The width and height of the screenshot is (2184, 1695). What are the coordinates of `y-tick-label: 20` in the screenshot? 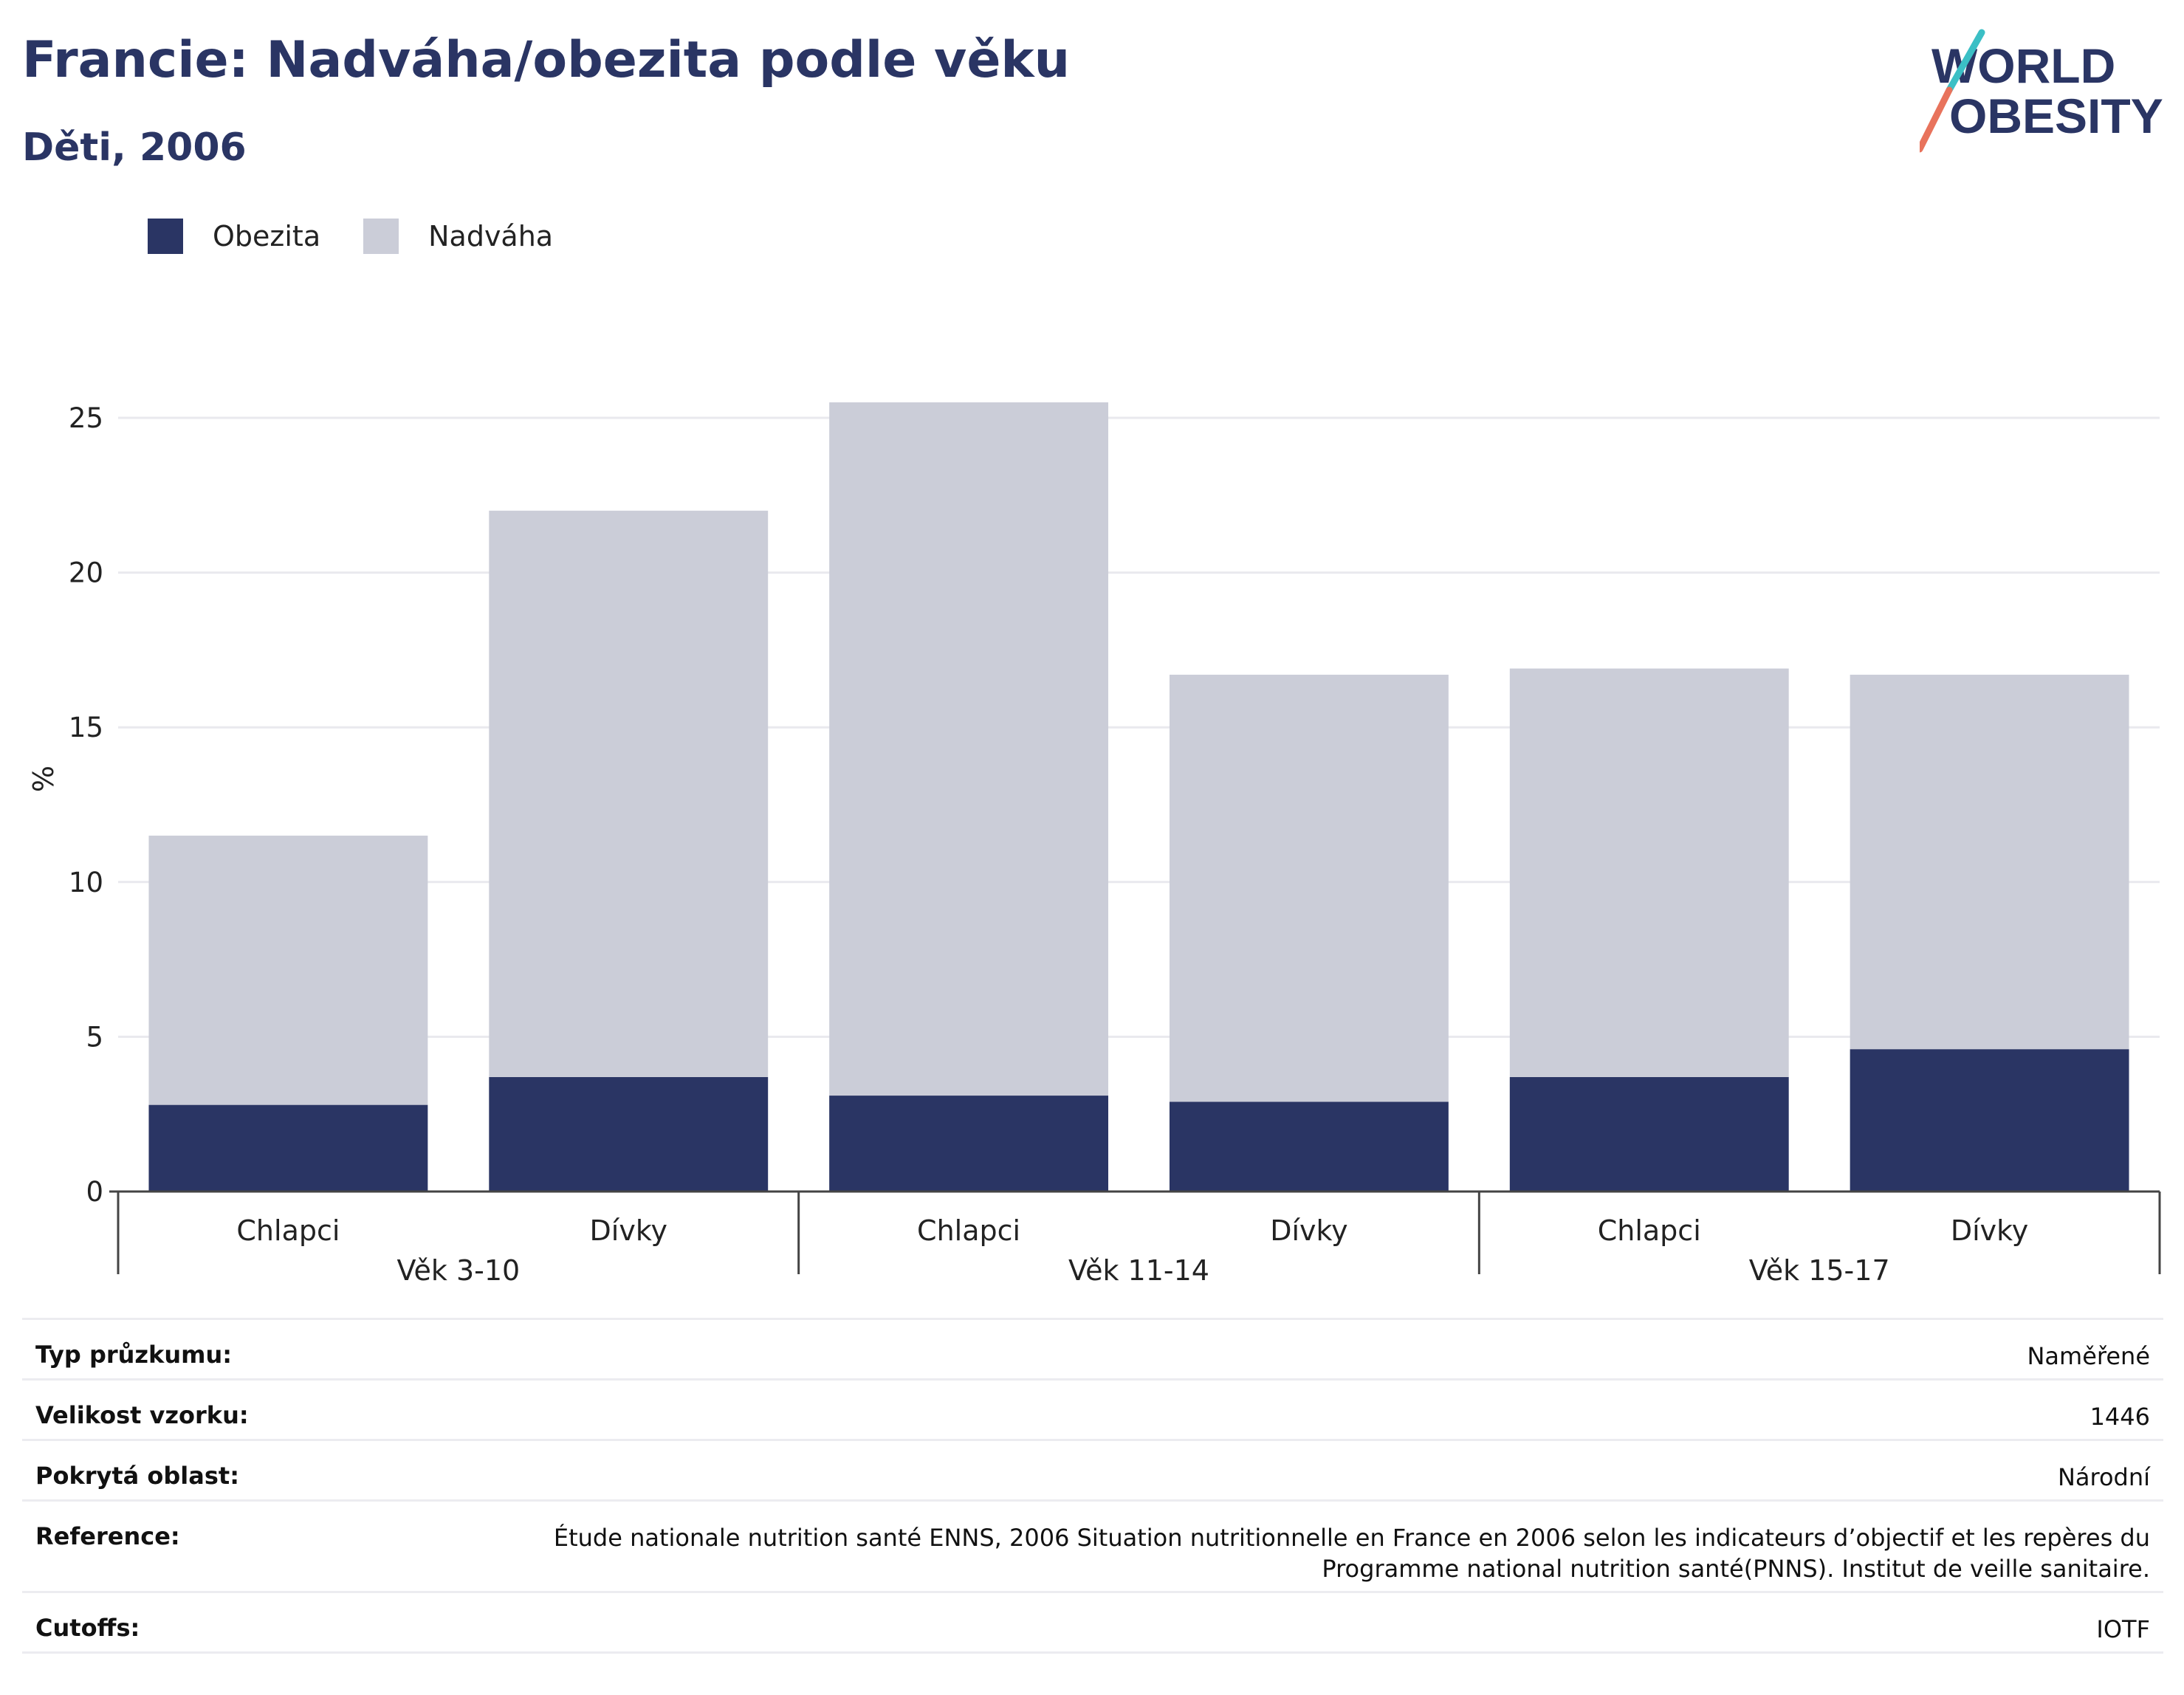 It's located at (86, 573).